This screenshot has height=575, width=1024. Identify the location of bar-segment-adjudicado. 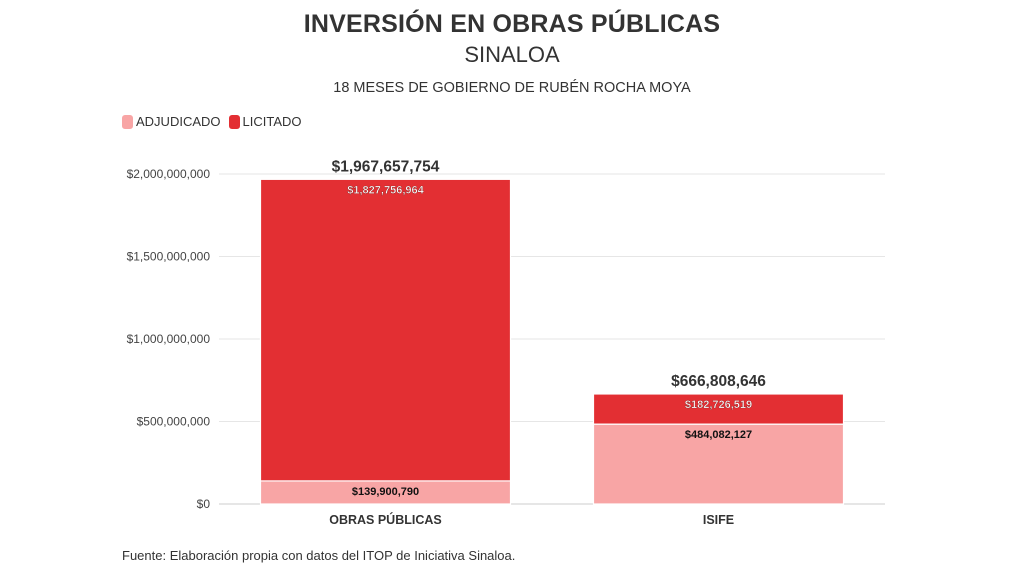
(718, 464).